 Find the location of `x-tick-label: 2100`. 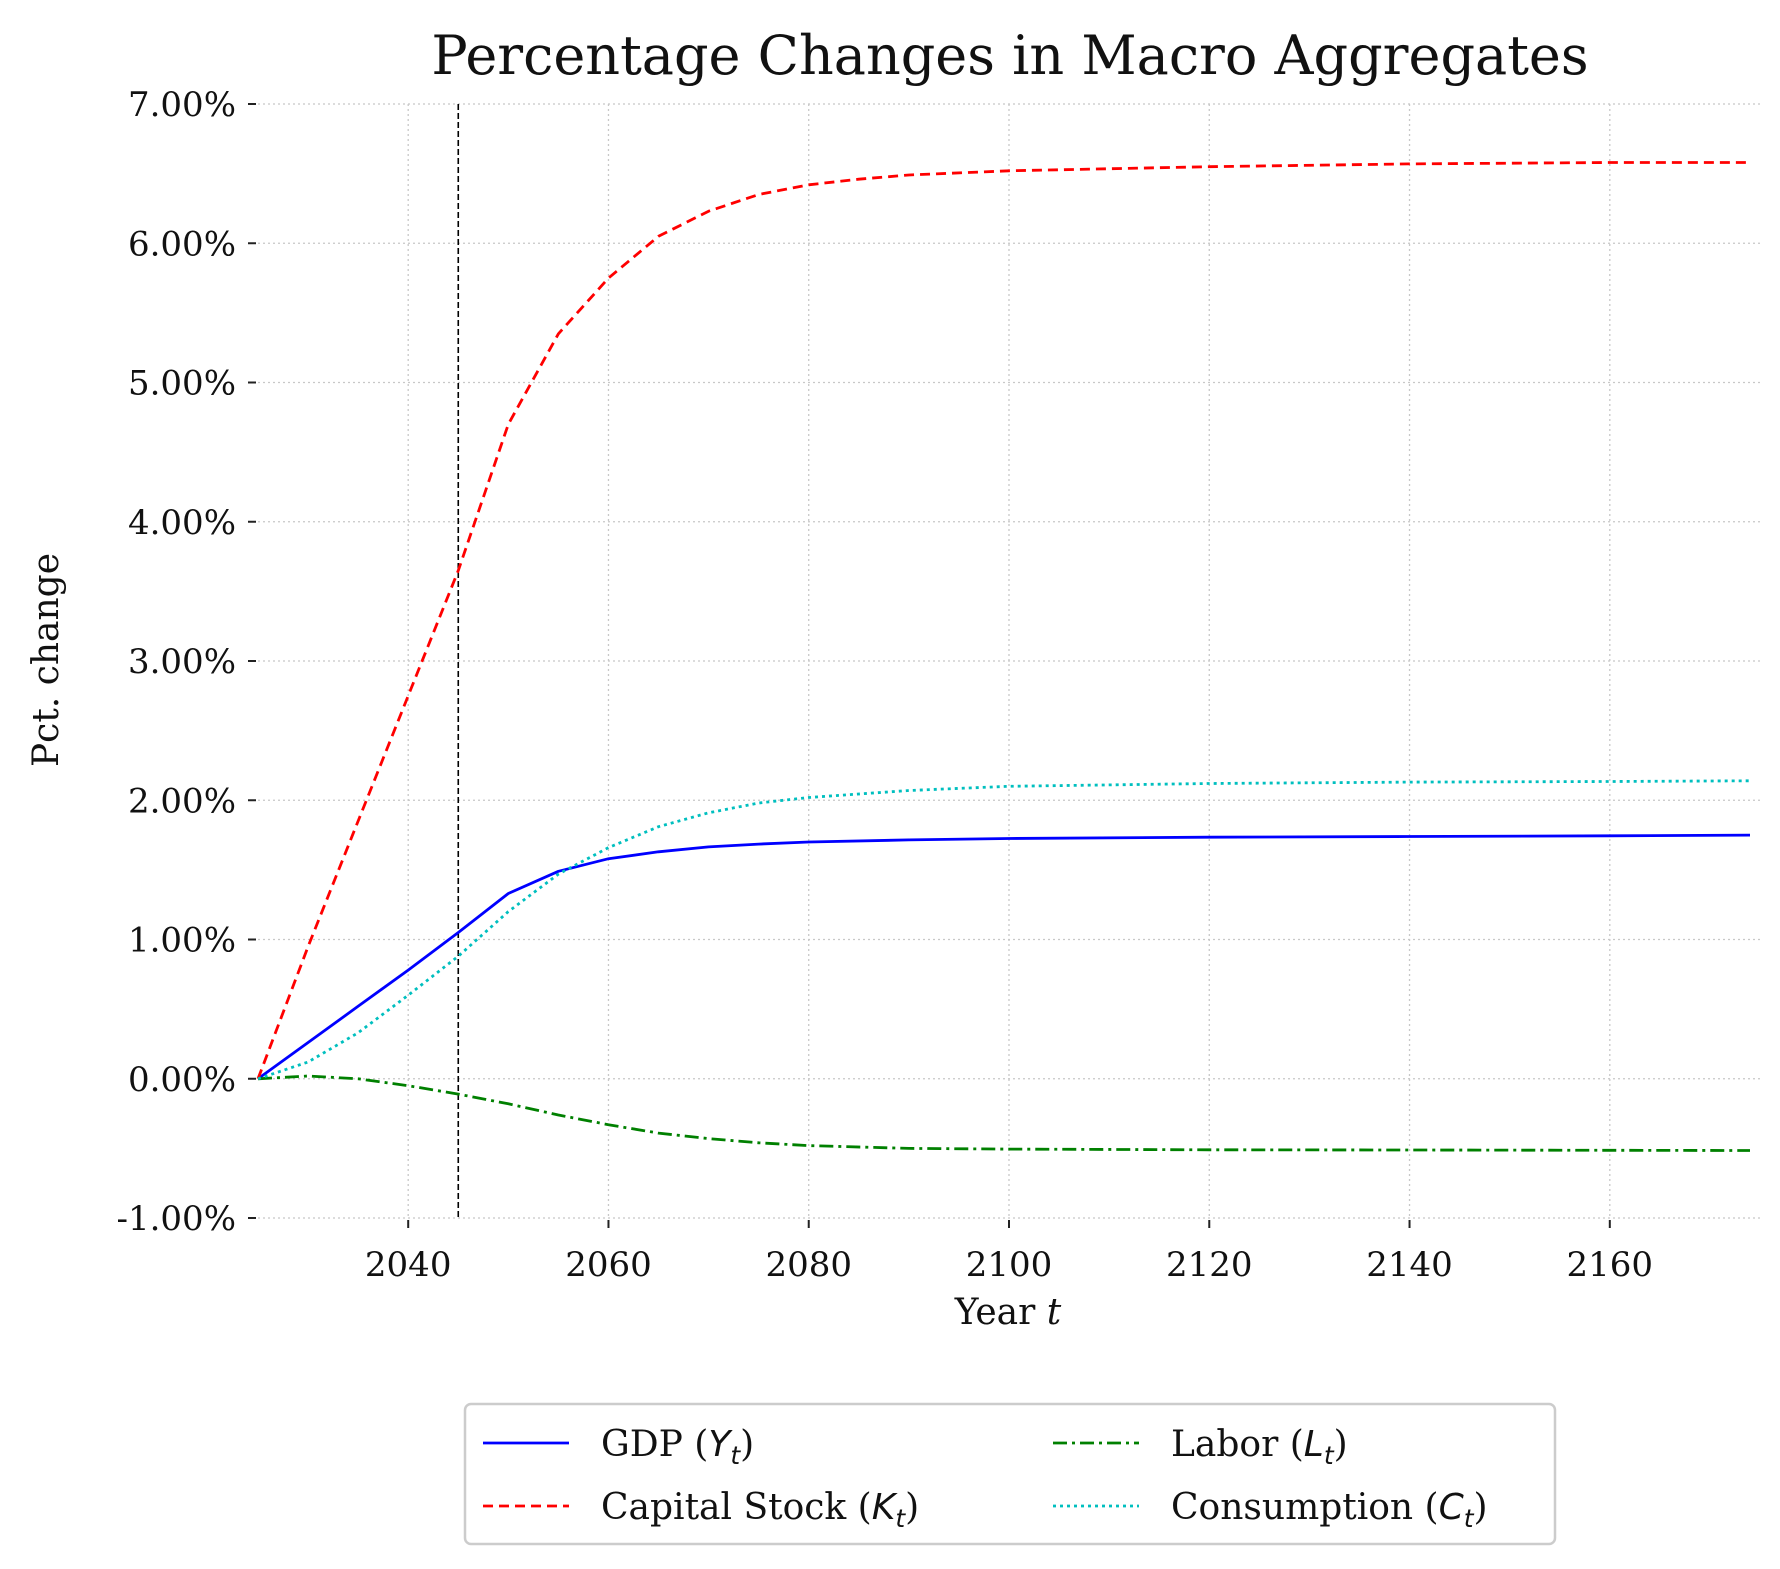

x-tick-label: 2100 is located at coordinates (1009, 1265).